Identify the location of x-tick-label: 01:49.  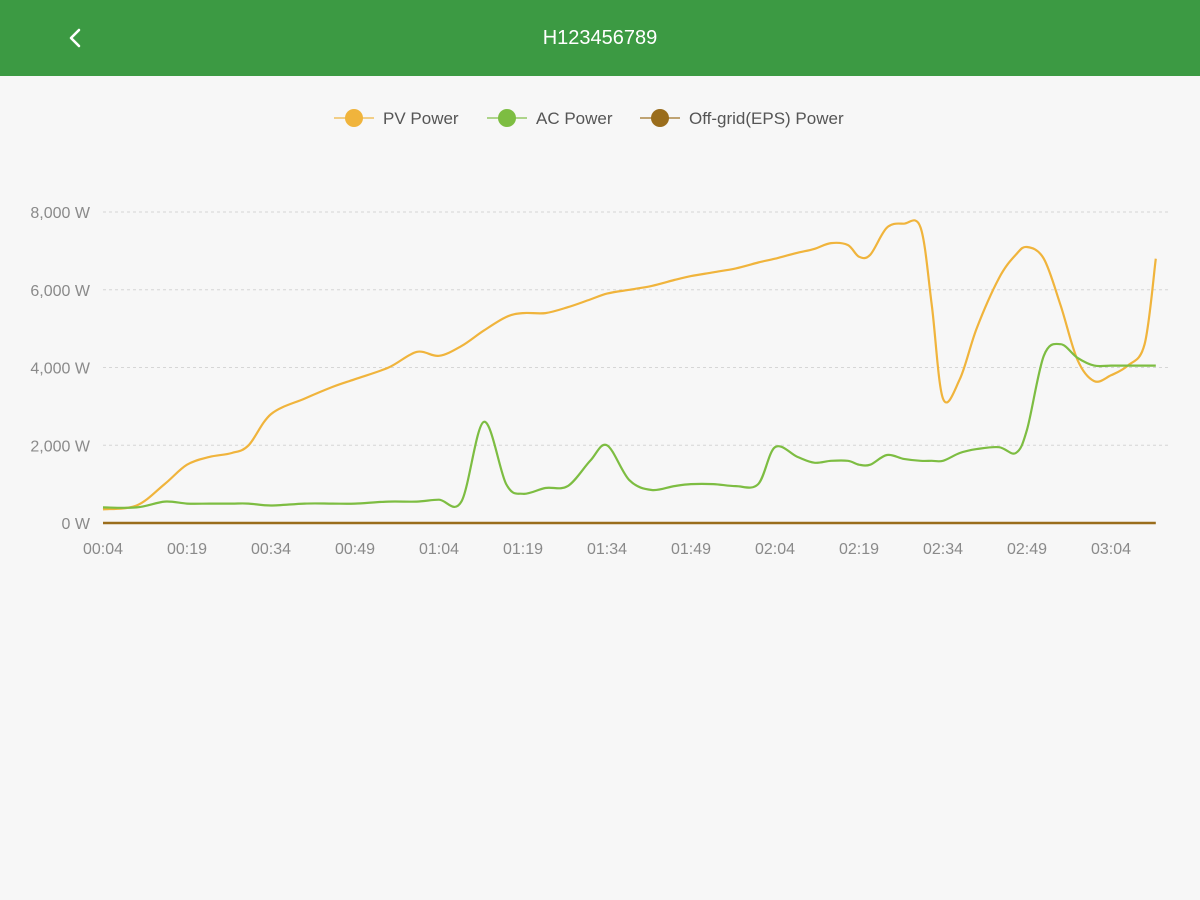
(691, 549).